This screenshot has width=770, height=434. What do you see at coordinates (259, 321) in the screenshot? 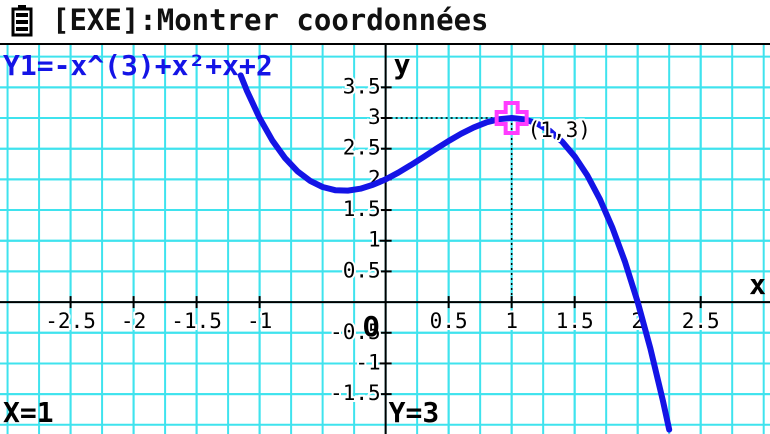
I see `x-tick-label: -1` at bounding box center [259, 321].